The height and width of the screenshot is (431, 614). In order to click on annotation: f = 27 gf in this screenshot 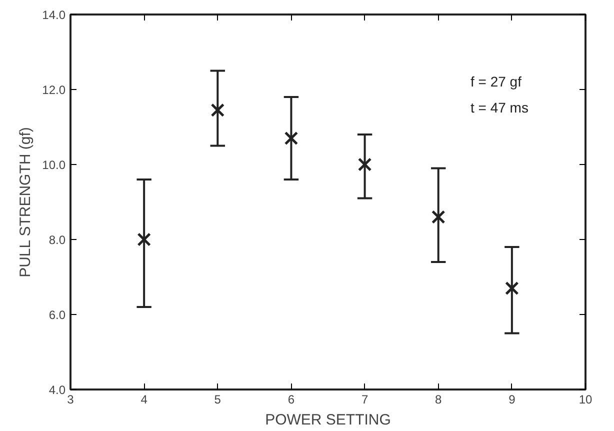, I will do `click(496, 82)`.